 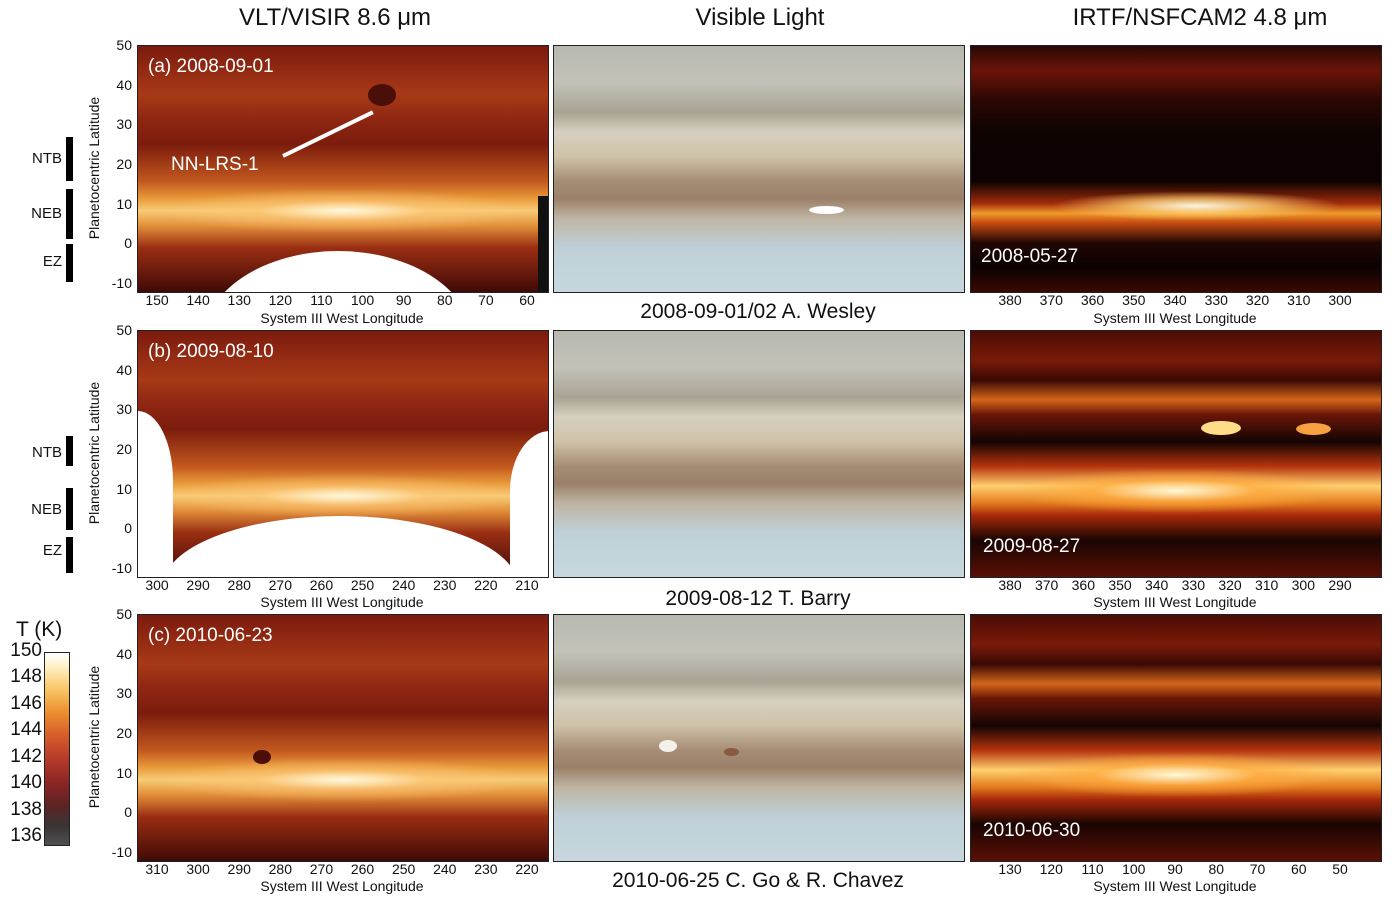 I want to click on irtf-panel-c: 2010-06-30, so click(x=1176, y=738).